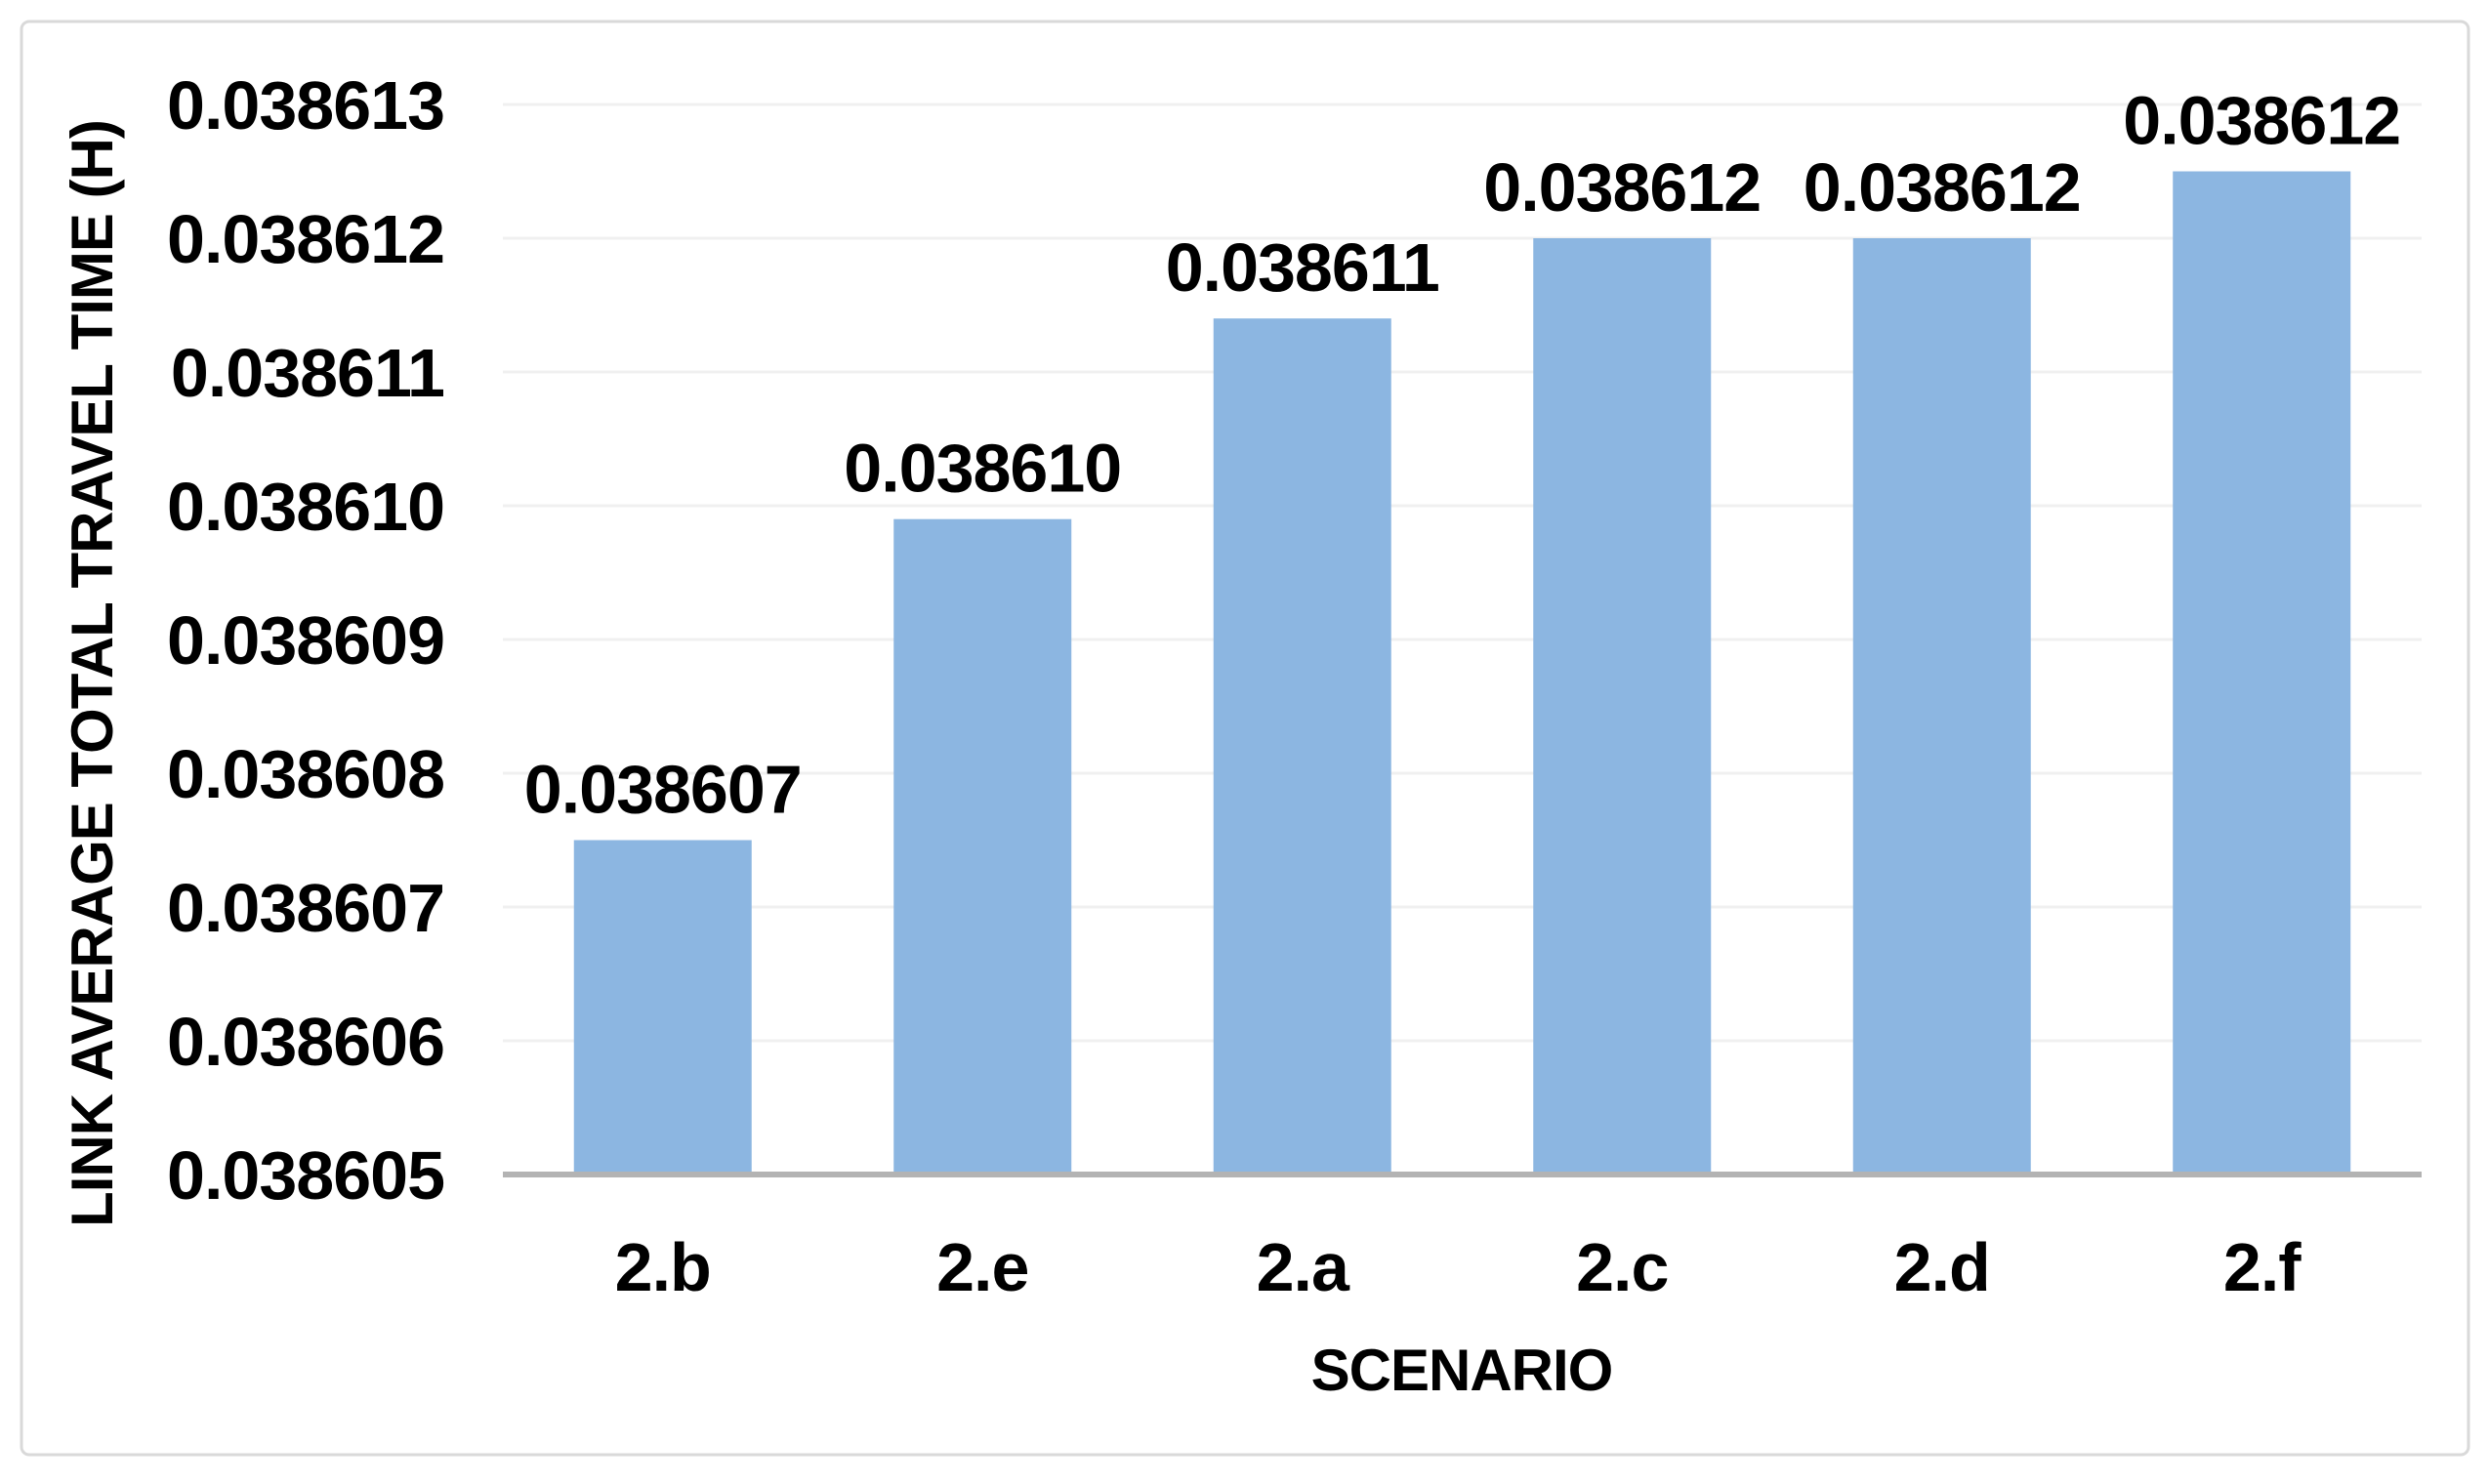  What do you see at coordinates (1622, 1267) in the screenshot?
I see `x-tick-label: 2.c` at bounding box center [1622, 1267].